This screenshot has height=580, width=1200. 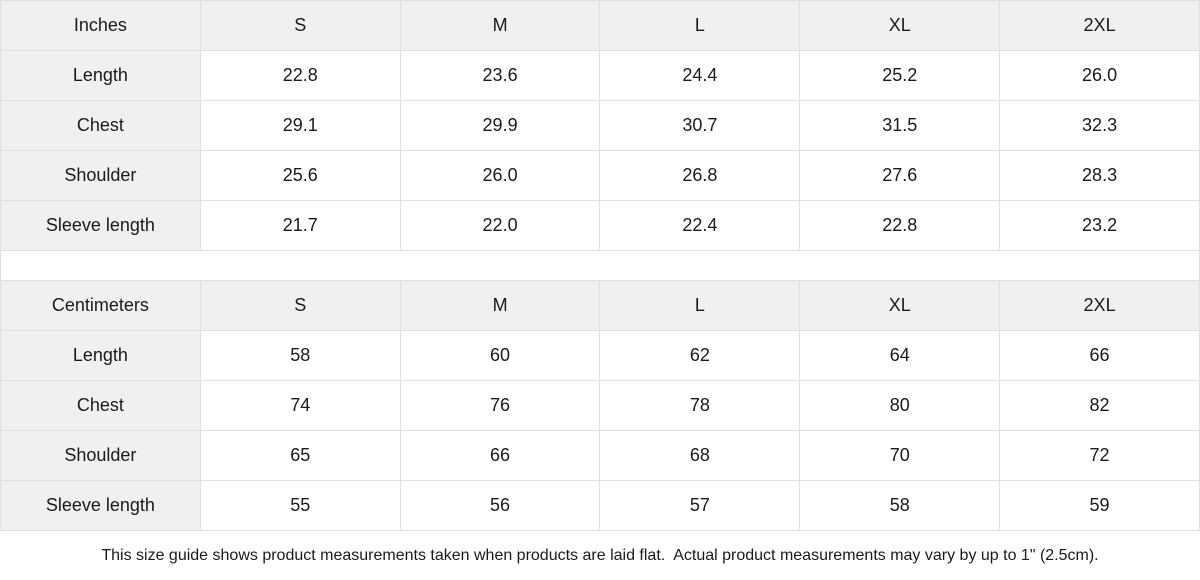 I want to click on measurement-value-cell: 65, so click(x=300, y=455).